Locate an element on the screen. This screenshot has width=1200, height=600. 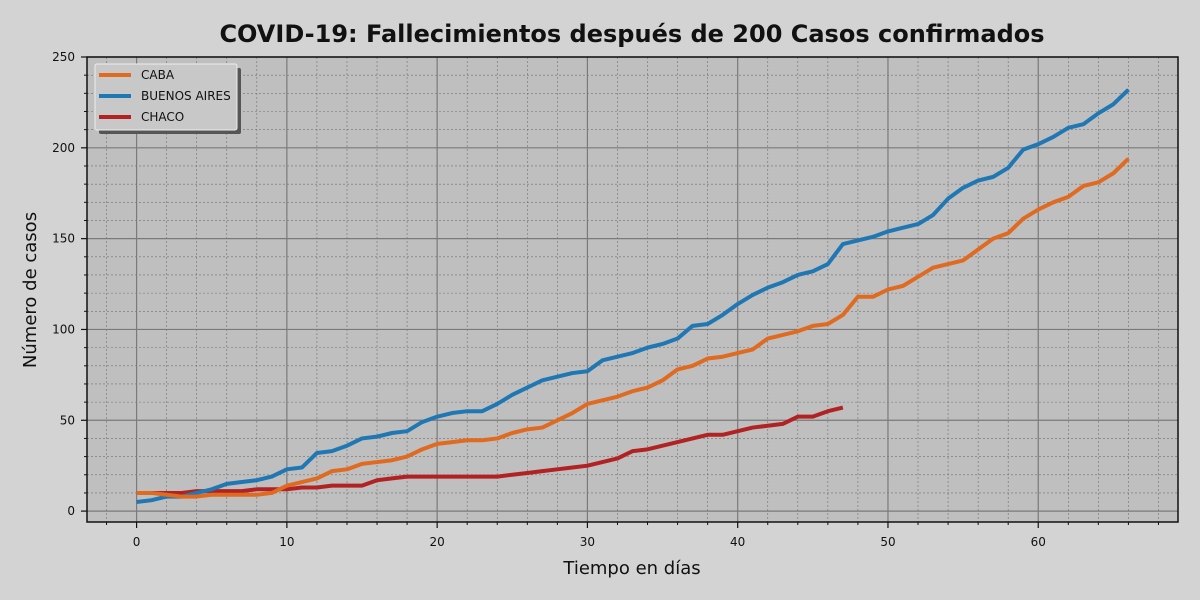
x-axis: 0 10 20 30 40 50 60 is located at coordinates (632, 535).